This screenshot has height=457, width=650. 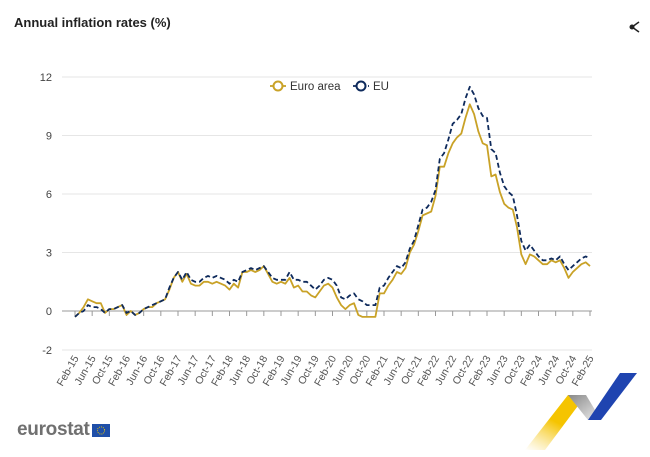 I want to click on y-tick-label: 3, so click(x=49, y=254).